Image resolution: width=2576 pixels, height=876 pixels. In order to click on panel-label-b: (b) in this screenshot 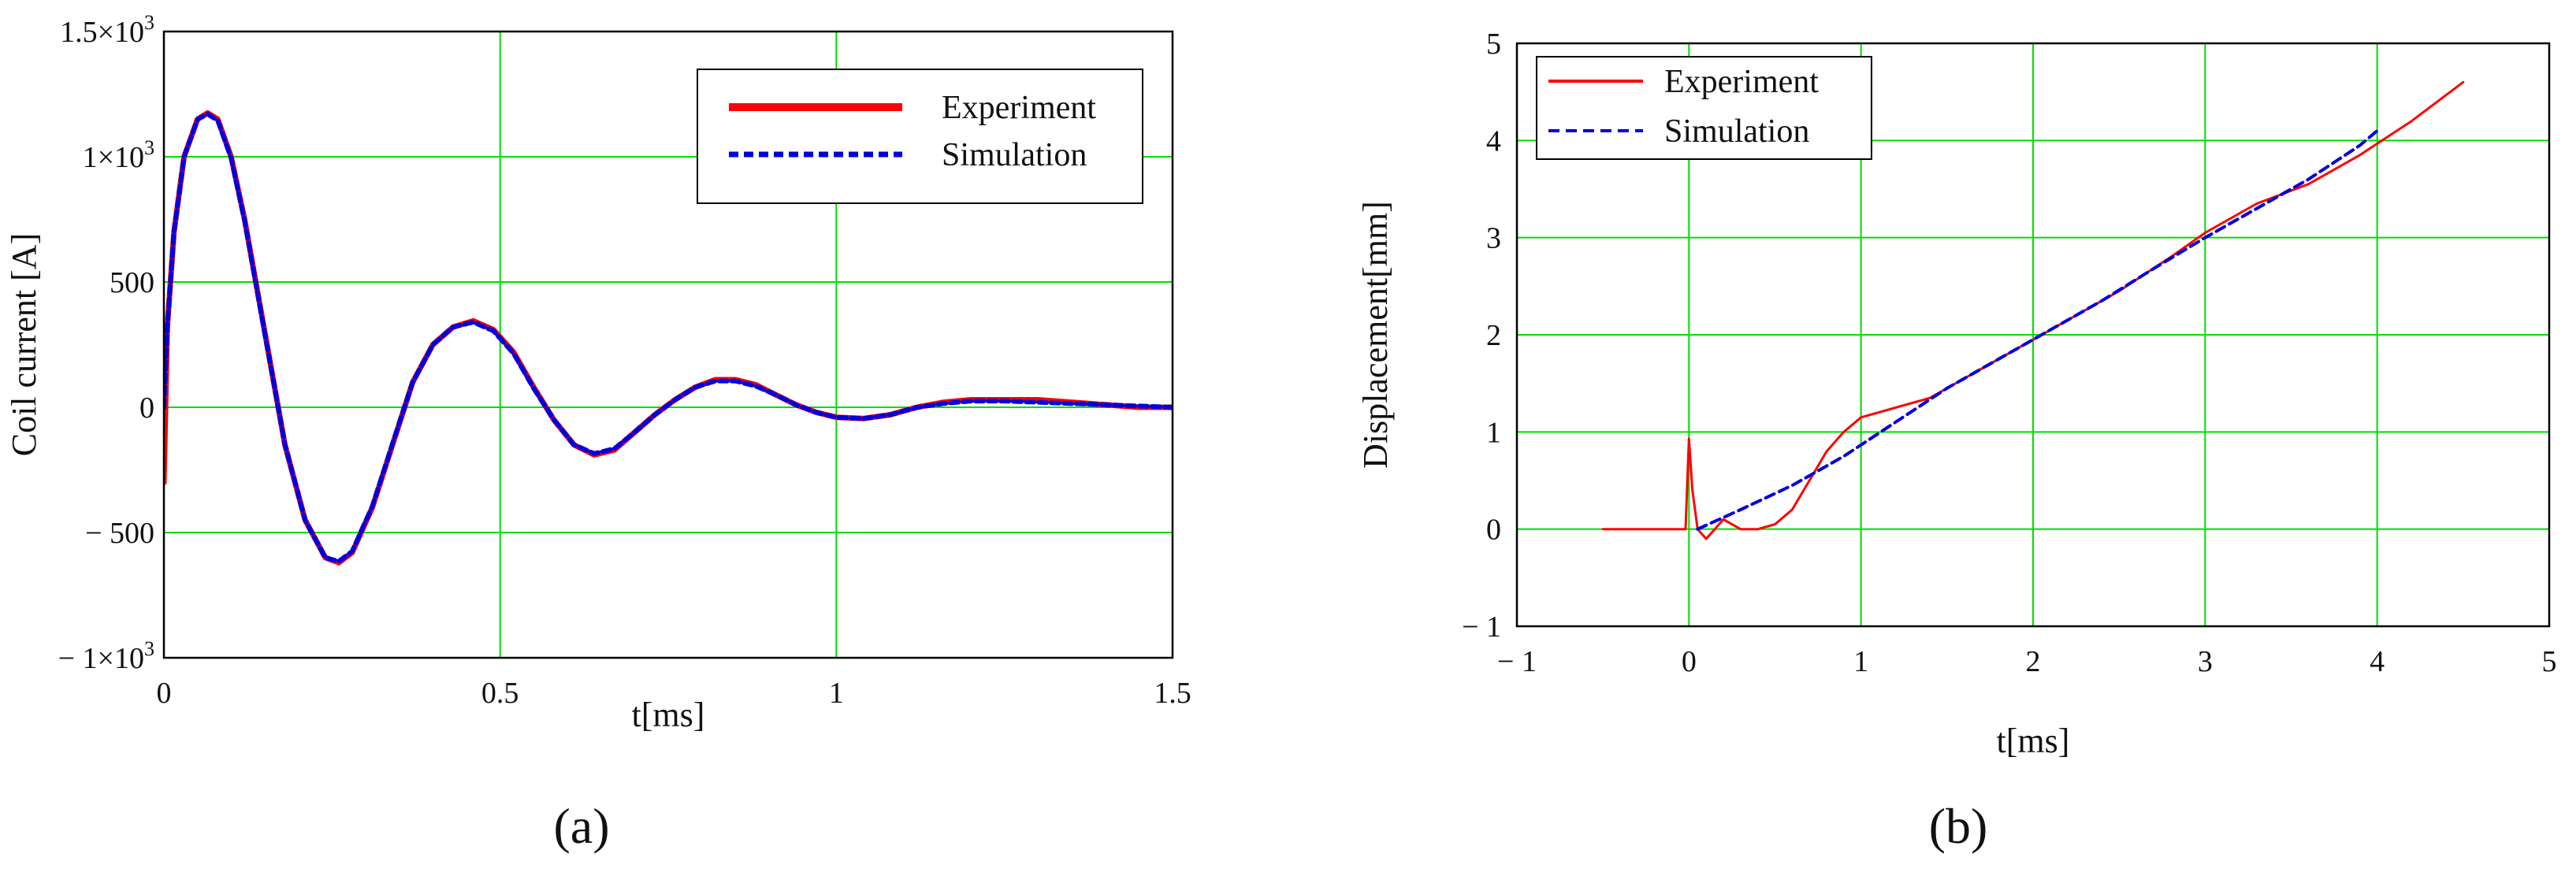, I will do `click(1958, 826)`.